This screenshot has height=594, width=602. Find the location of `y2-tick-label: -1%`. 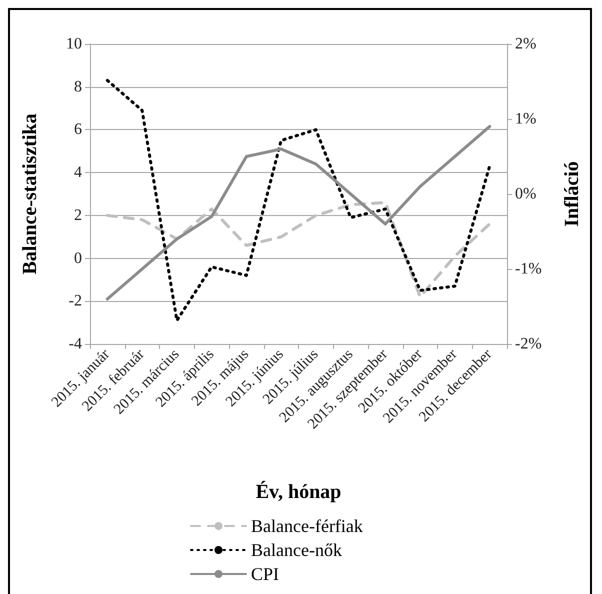

y2-tick-label: -1% is located at coordinates (528, 269).